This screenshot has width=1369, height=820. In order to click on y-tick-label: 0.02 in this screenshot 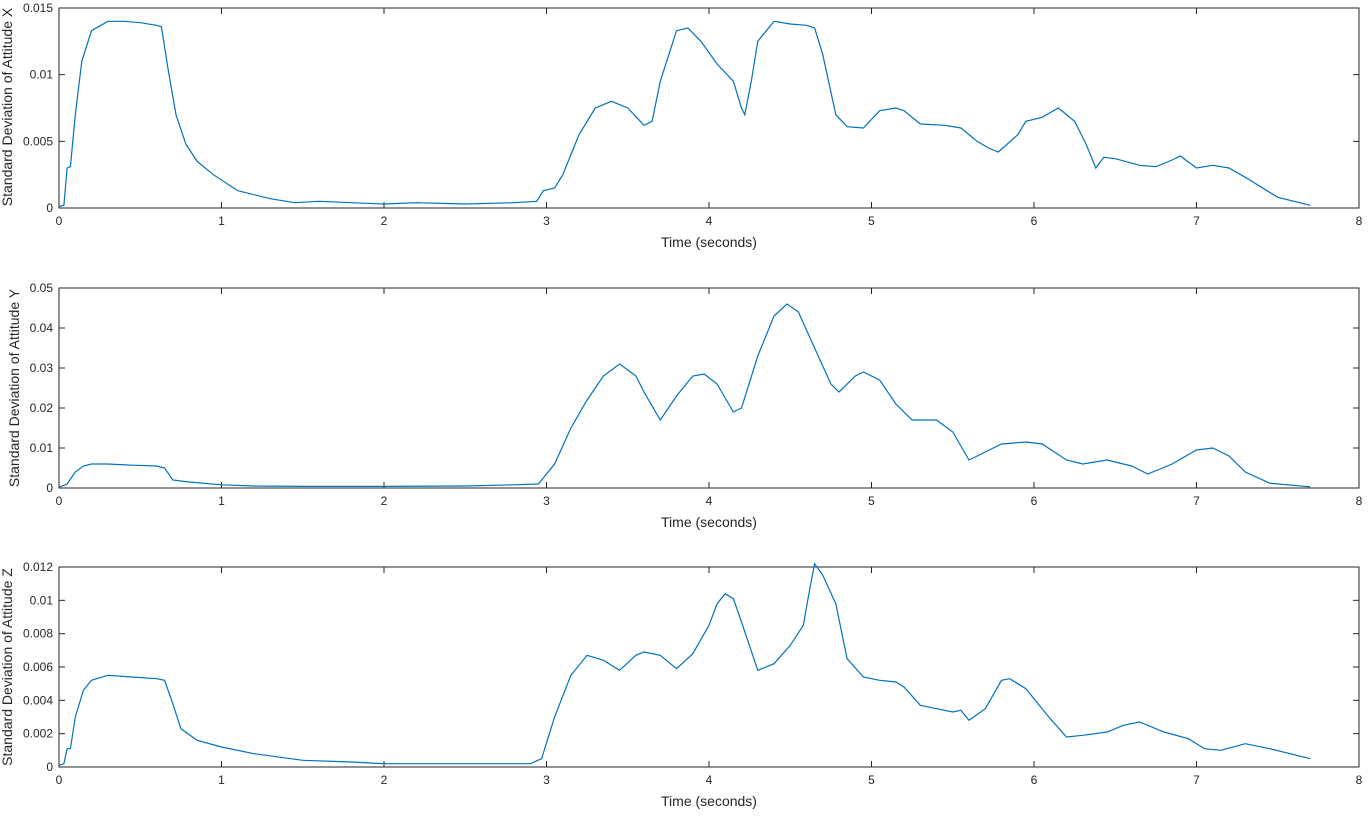, I will do `click(42, 408)`.